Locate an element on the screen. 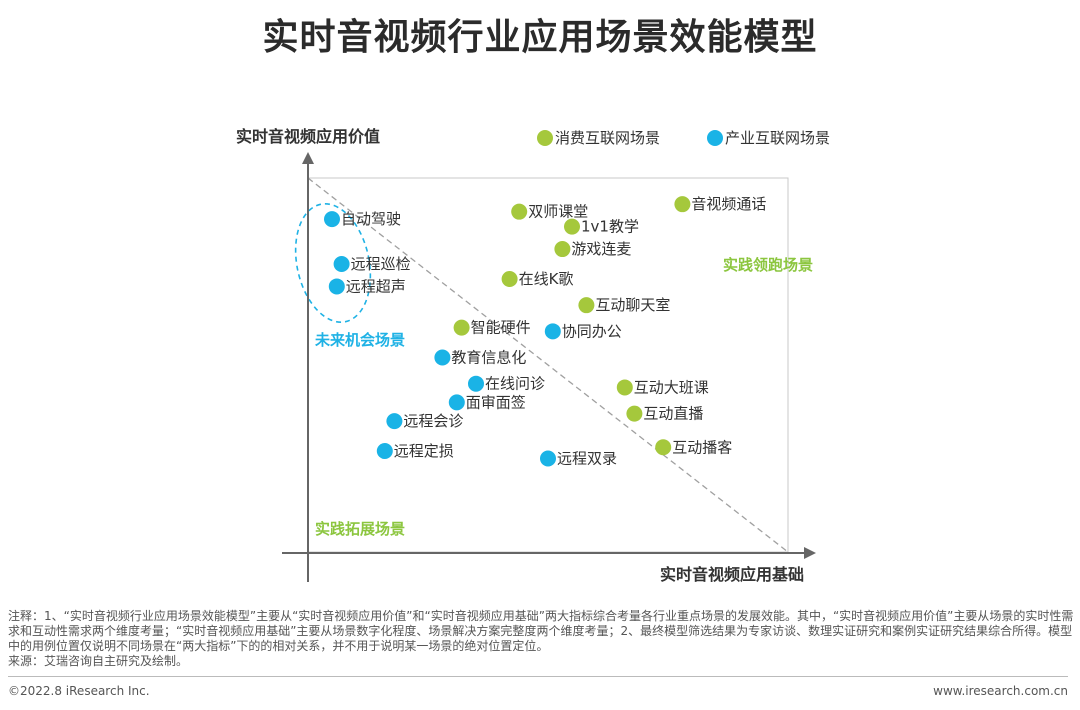 This screenshot has width=1080, height=710. x-axis-label: 实时音视频应用基础 is located at coordinates (732, 574).